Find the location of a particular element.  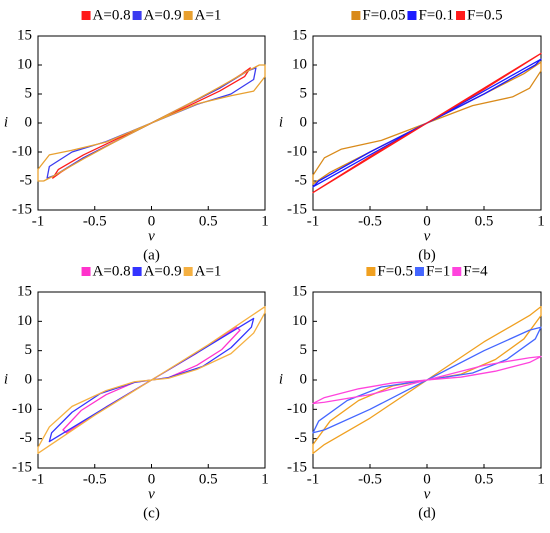

legend-label: F=4 is located at coordinates (475, 271).